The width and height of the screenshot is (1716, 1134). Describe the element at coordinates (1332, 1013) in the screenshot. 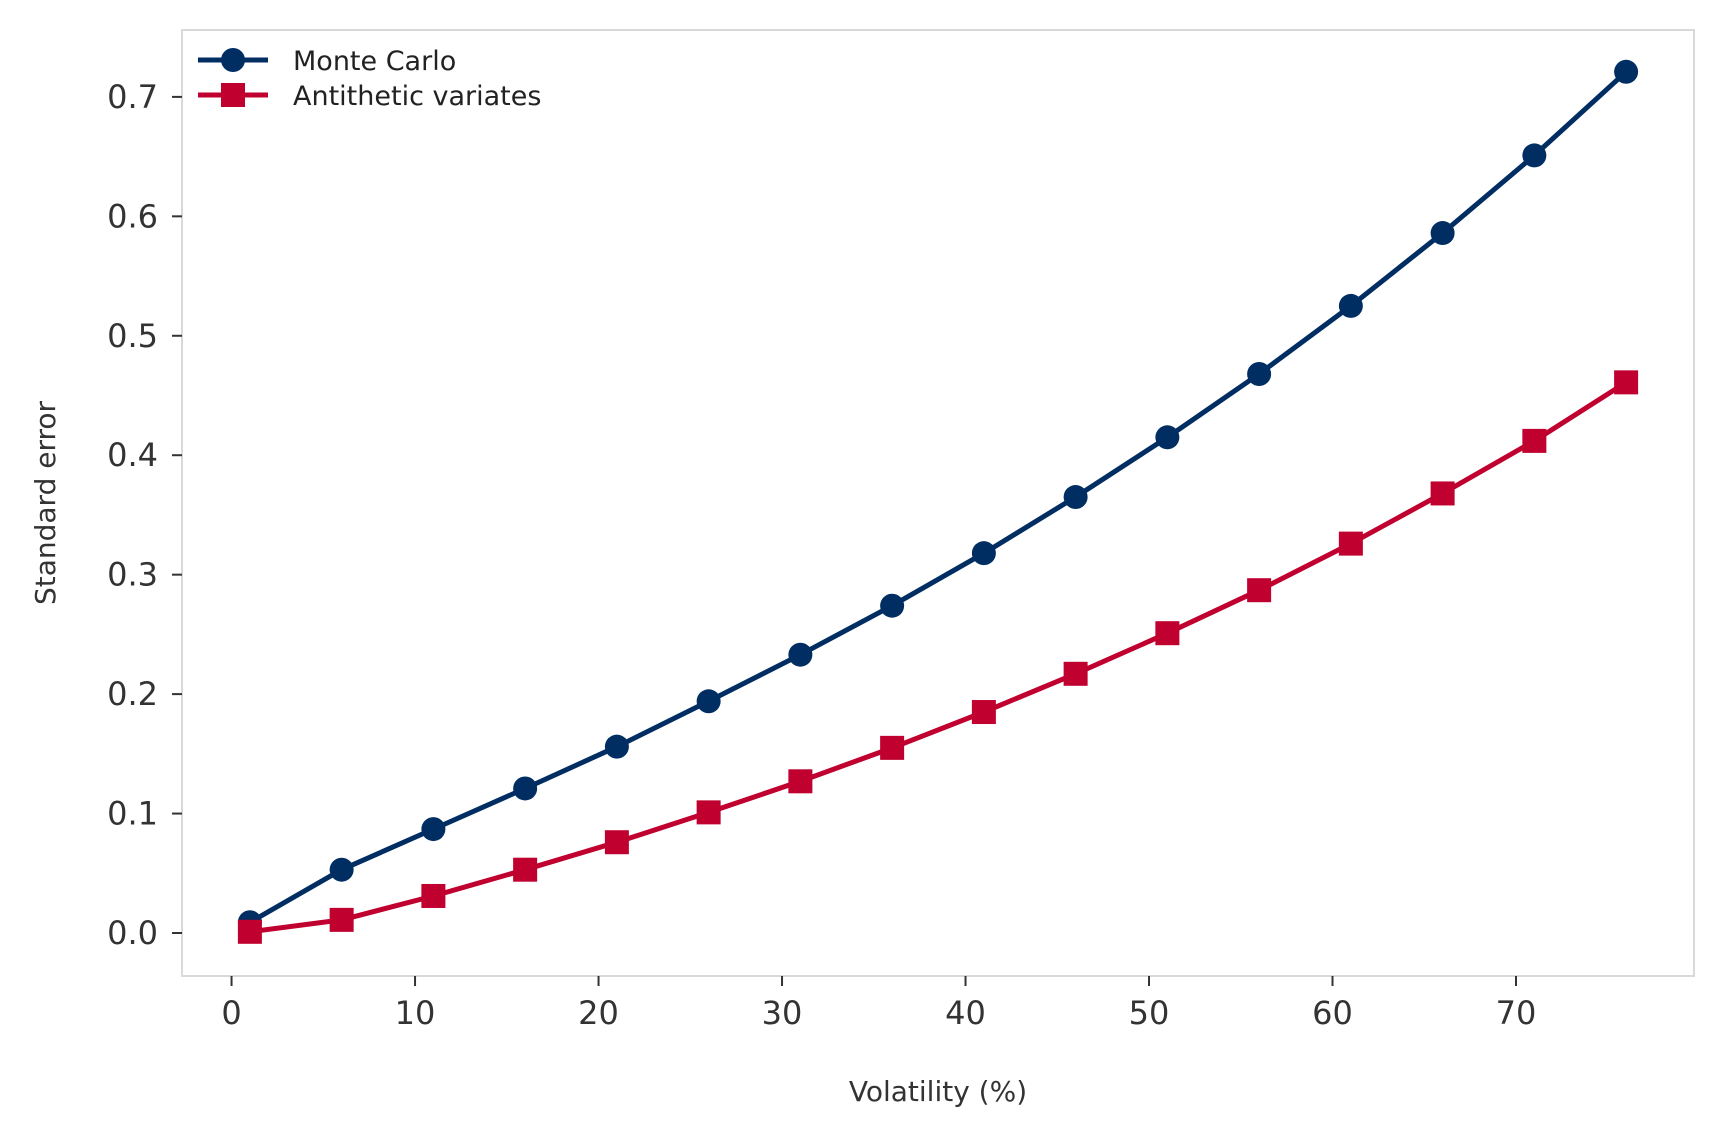

I see `x-tick-label: 60` at that location.